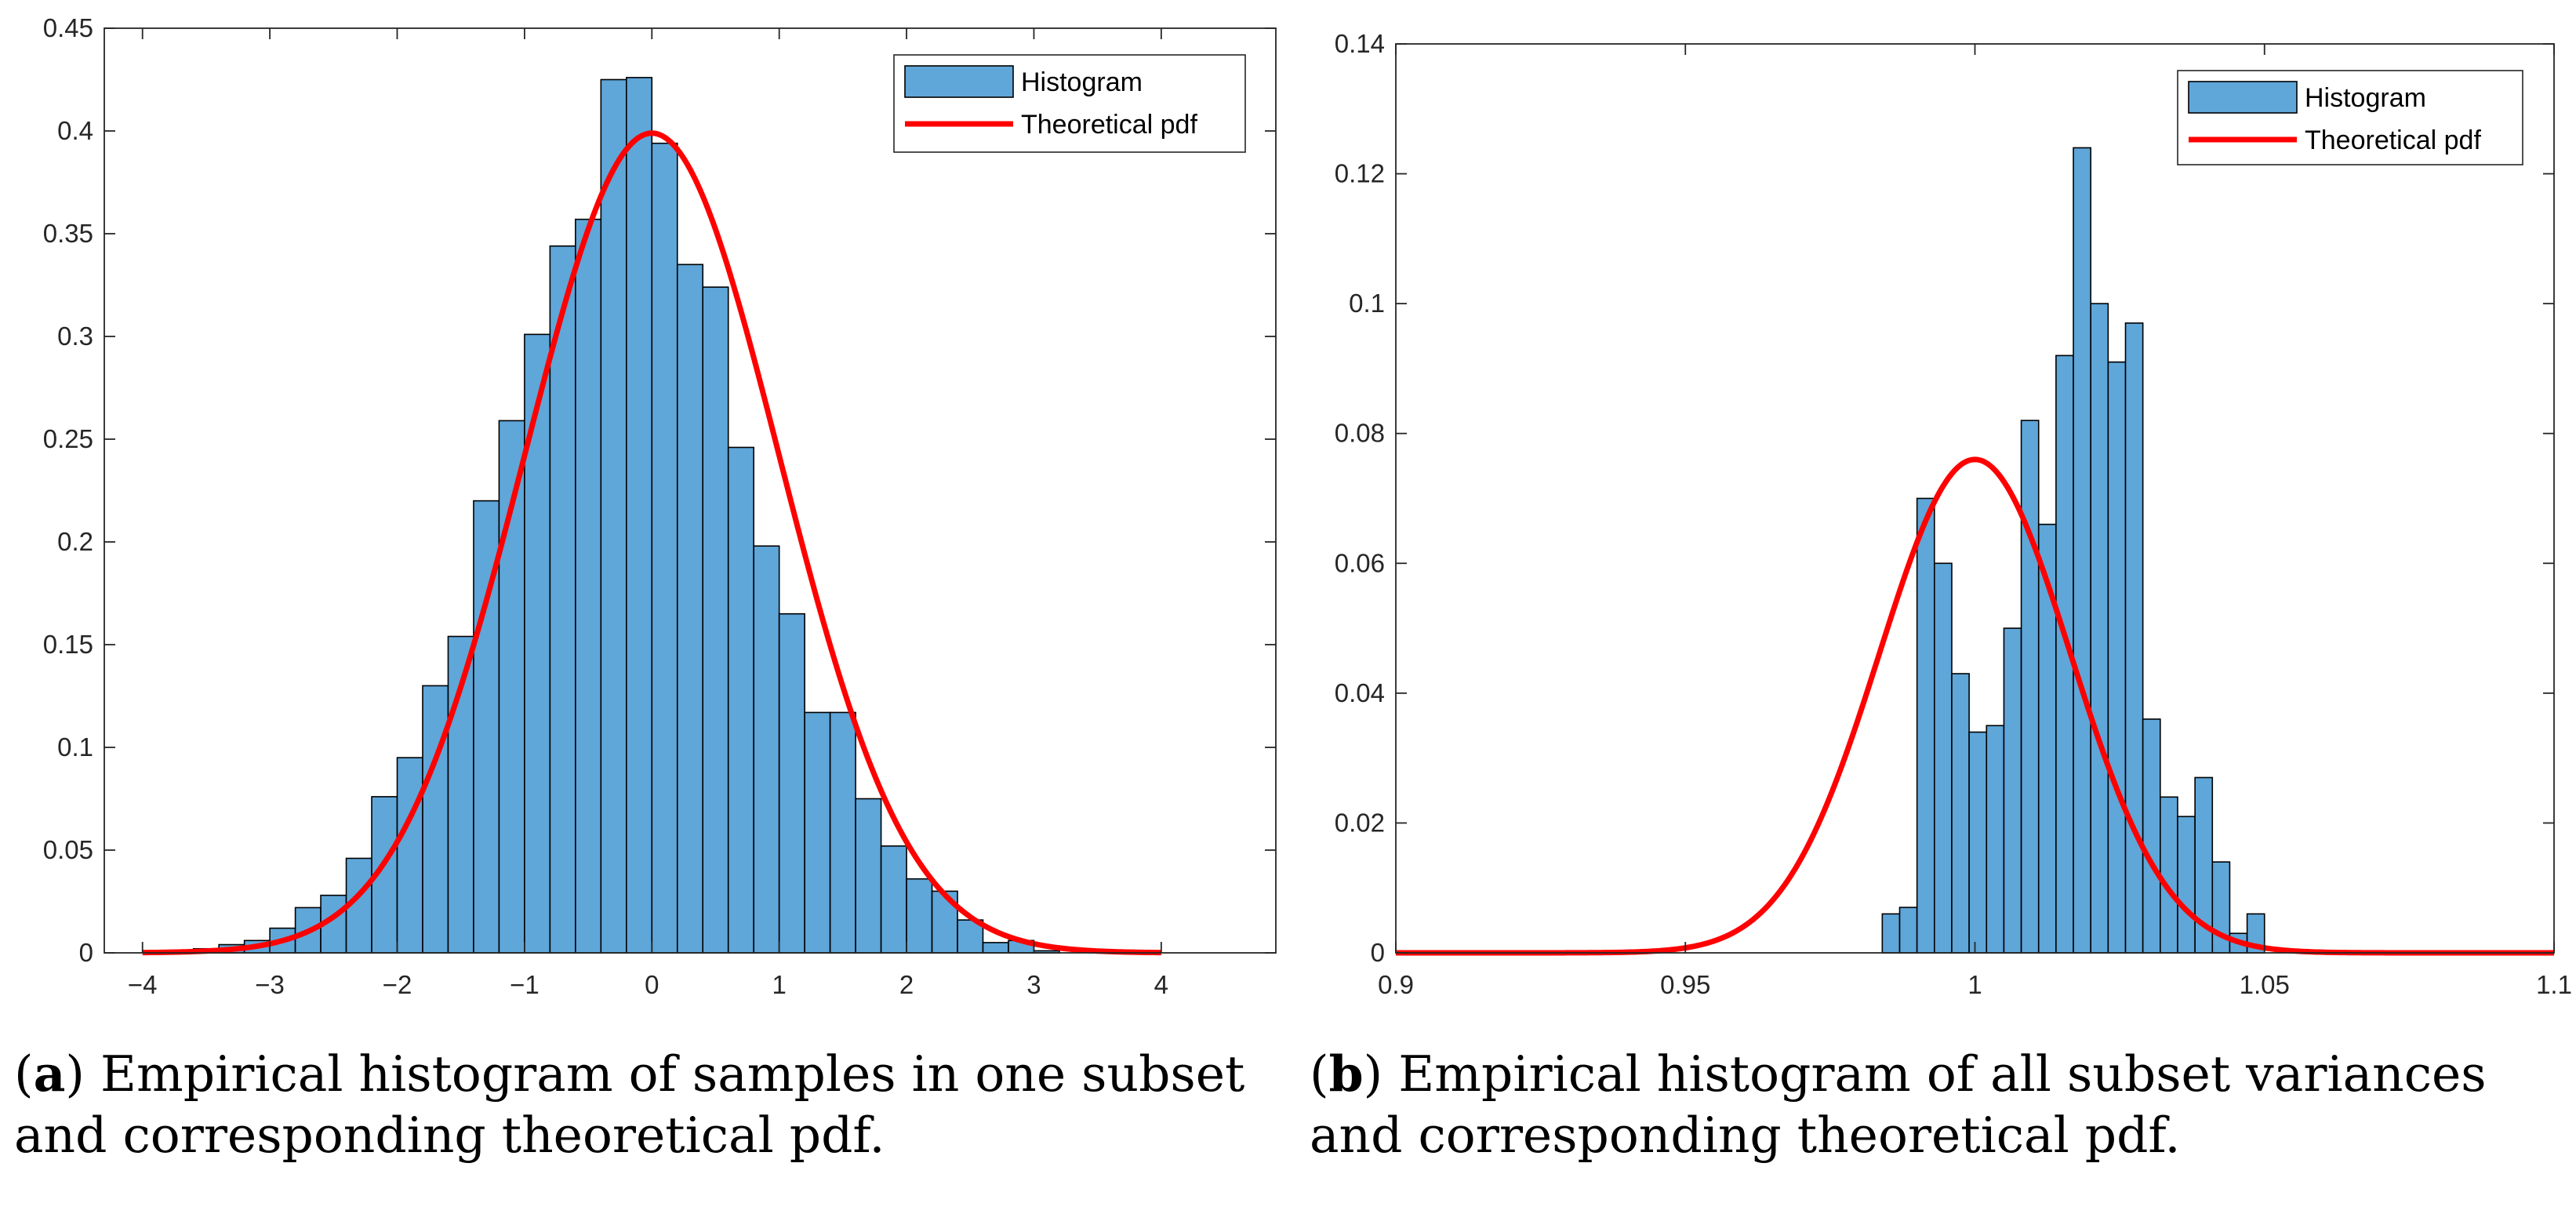 The height and width of the screenshot is (1214, 2576). What do you see at coordinates (1396, 984) in the screenshot?
I see `x-tick-label: 0.9` at bounding box center [1396, 984].